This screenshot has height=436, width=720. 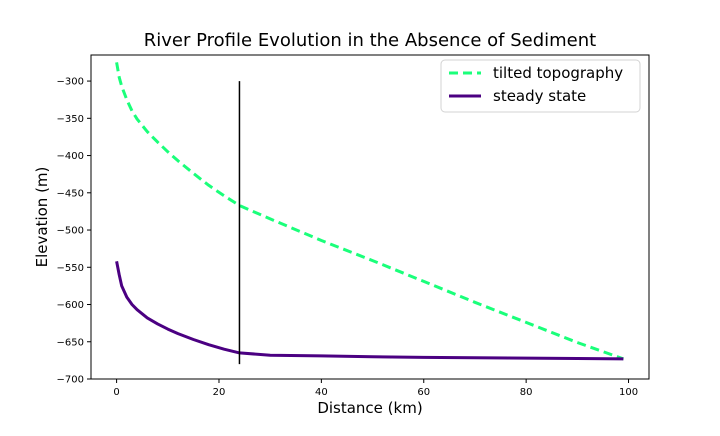 What do you see at coordinates (526, 392) in the screenshot?
I see `x-tick-label: 80` at bounding box center [526, 392].